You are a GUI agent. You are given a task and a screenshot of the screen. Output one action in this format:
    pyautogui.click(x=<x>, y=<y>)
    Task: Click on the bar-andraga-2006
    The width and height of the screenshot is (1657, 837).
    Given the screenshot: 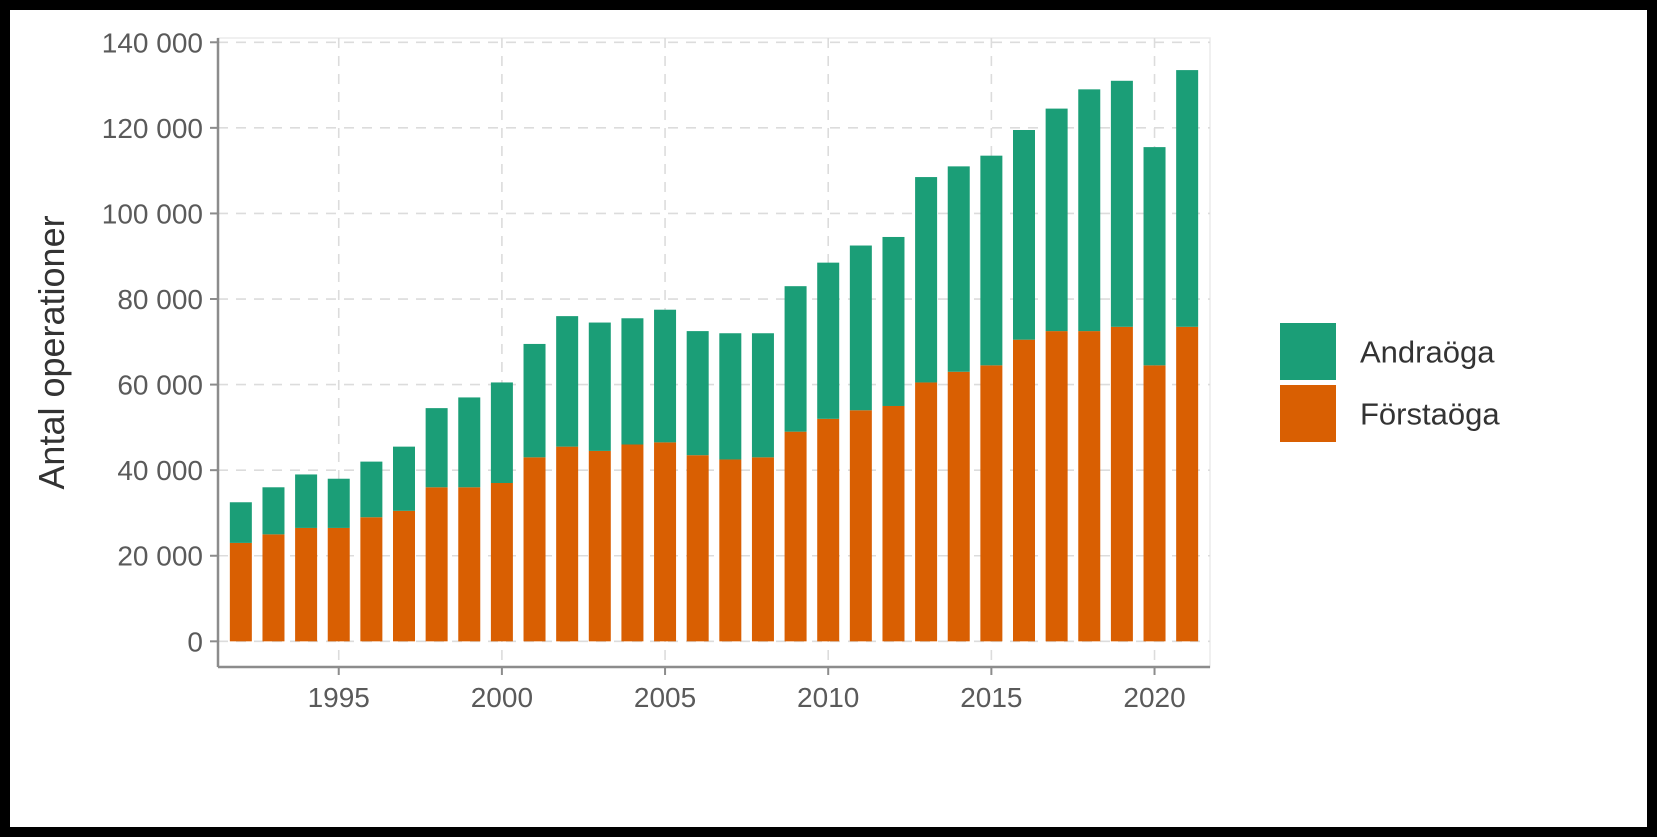 What is the action you would take?
    pyautogui.click(x=697, y=393)
    